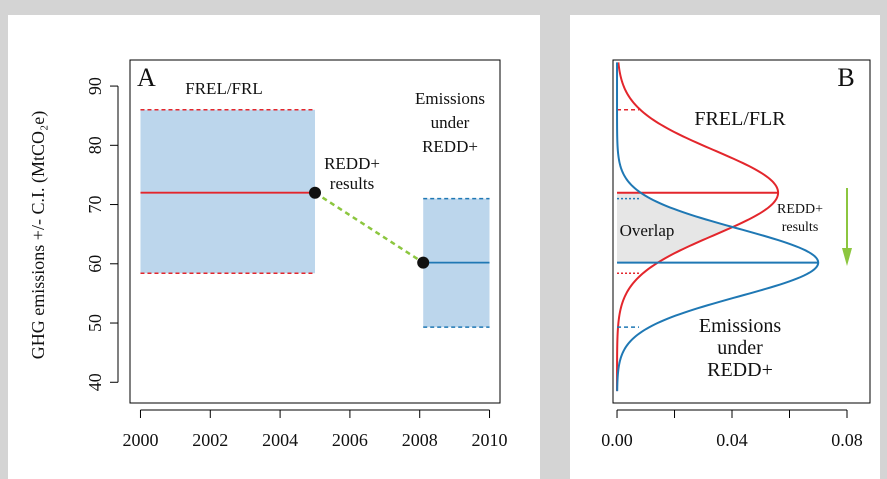  What do you see at coordinates (95, 264) in the screenshot?
I see `y-tick-label: 60` at bounding box center [95, 264].